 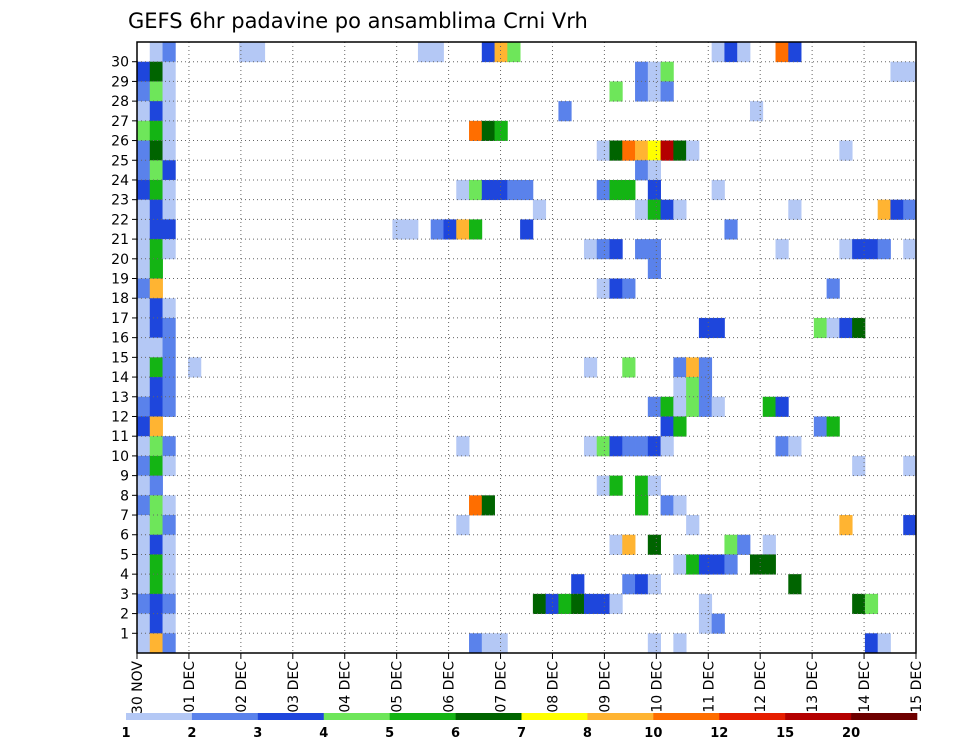 I want to click on x-tick-label: 01 DEC, so click(x=190, y=687).